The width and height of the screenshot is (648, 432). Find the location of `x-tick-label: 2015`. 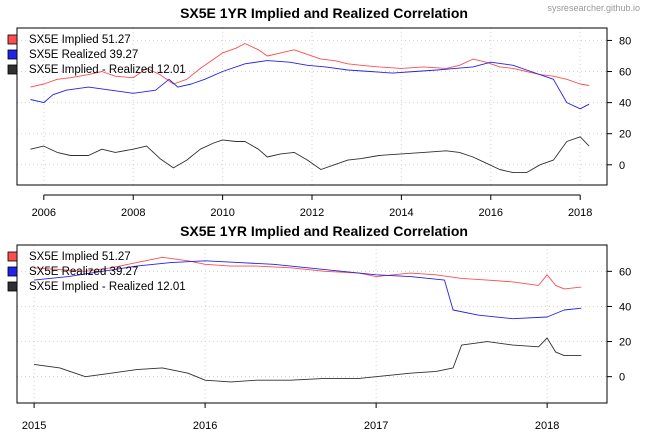

x-tick-label: 2015 is located at coordinates (34, 426).